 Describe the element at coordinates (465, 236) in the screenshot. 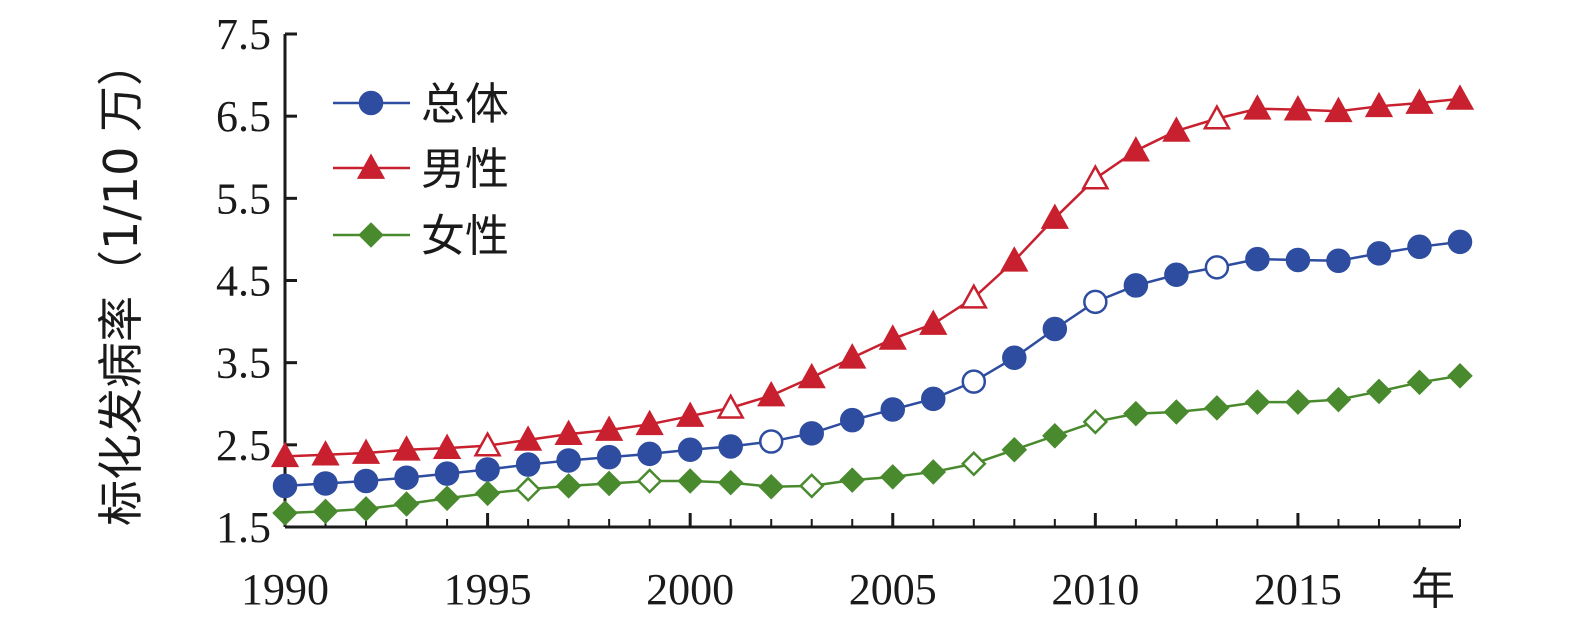

I see `legend-label: 女性` at that location.